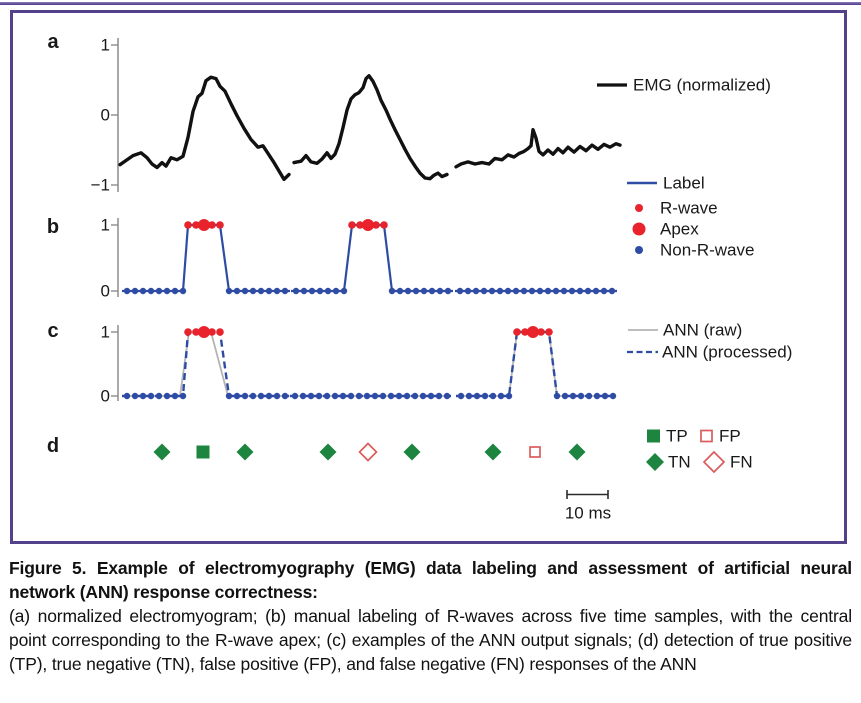  I want to click on green-filled-square-icon, so click(653, 436).